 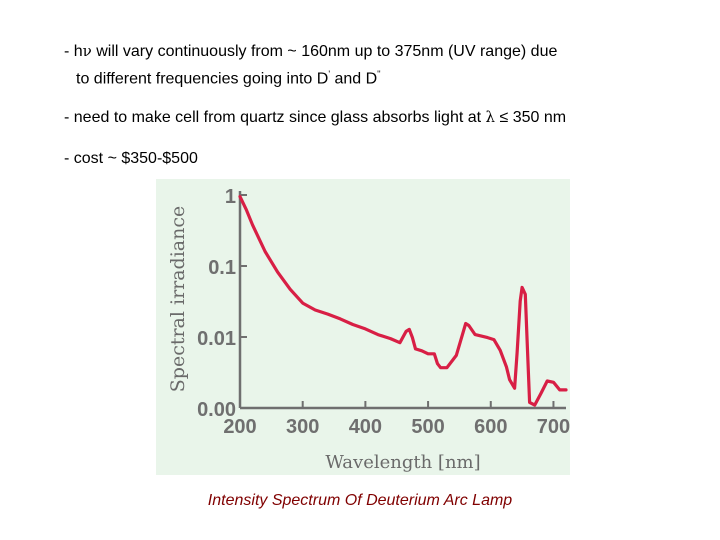 What do you see at coordinates (490, 117) in the screenshot?
I see `lambda-symbol: λ` at bounding box center [490, 117].